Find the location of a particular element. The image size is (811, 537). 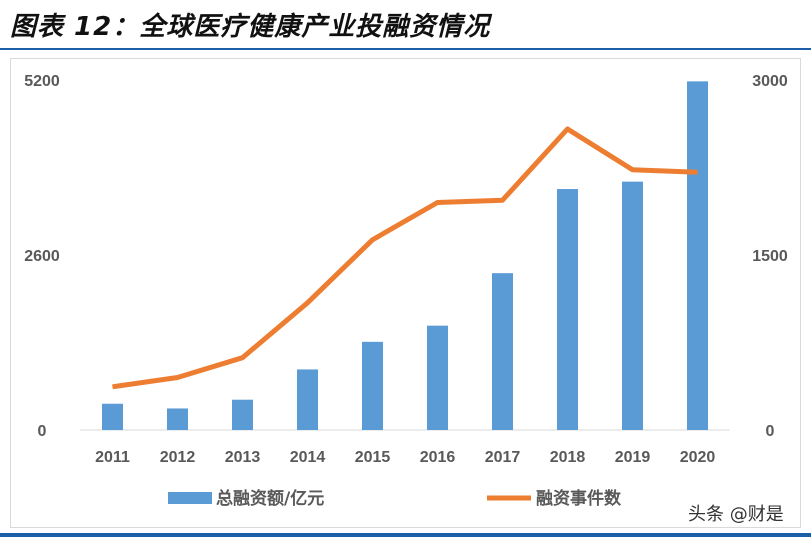

x-tick-label: 2017 is located at coordinates (503, 457).